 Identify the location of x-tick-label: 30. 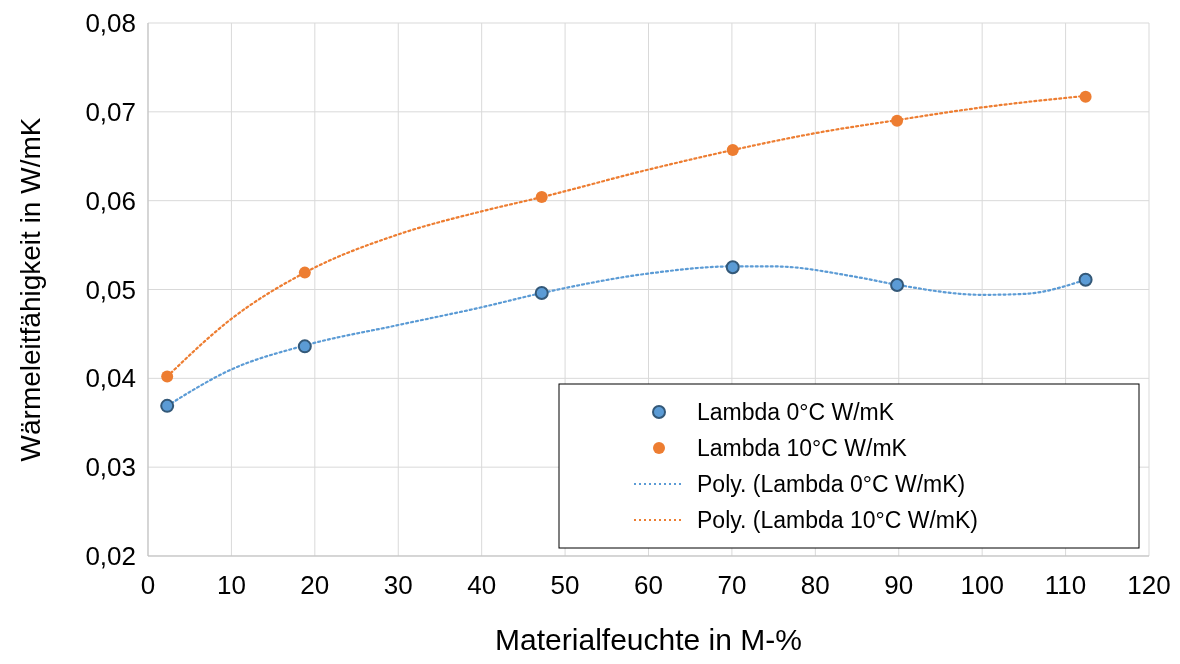
(398, 585).